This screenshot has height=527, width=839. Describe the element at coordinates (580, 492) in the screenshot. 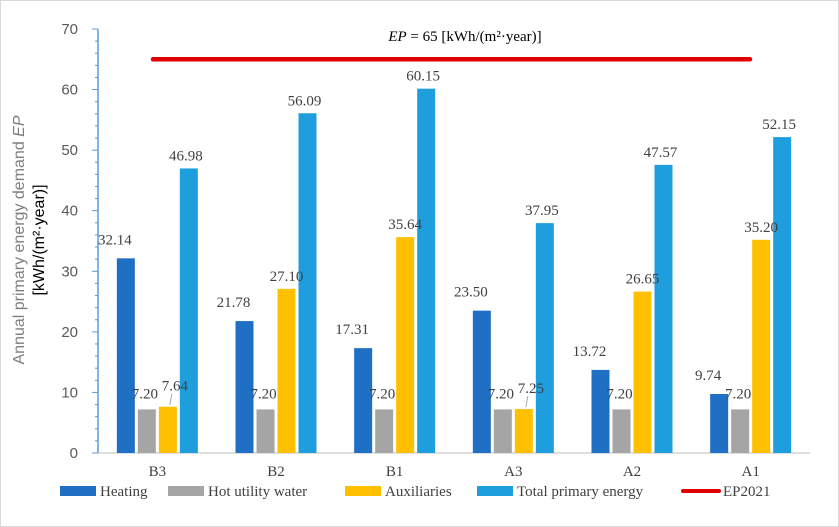

I see `legend-label: Total primary energy` at that location.